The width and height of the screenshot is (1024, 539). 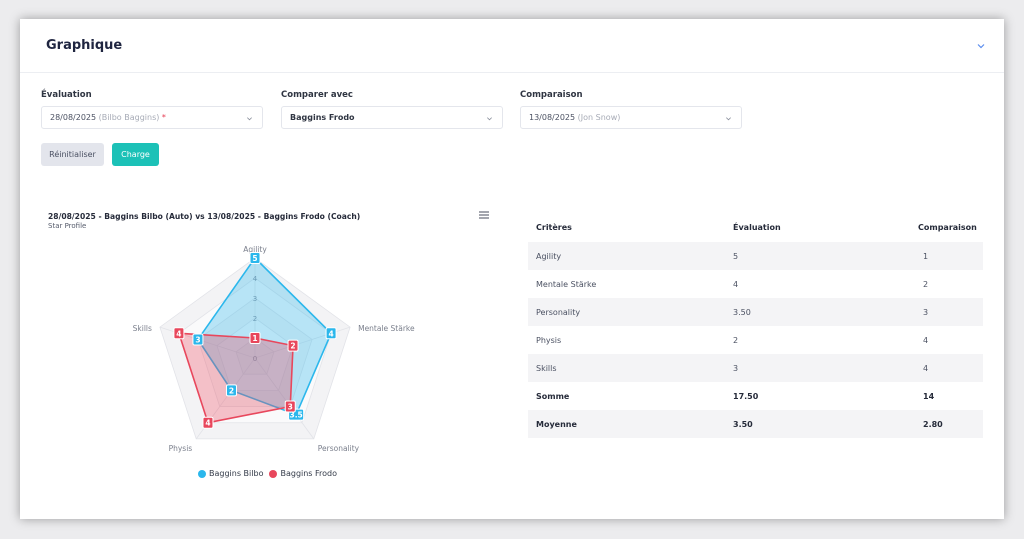 I want to click on page-title: Graphique, so click(x=84, y=45).